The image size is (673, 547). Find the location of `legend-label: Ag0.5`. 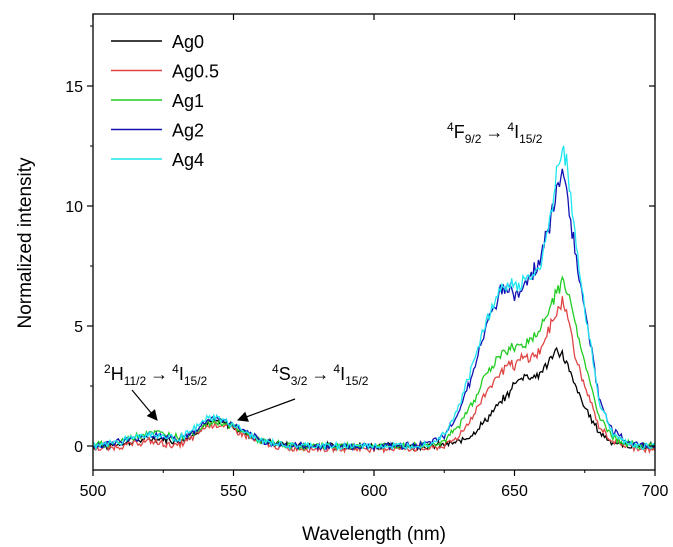

legend-label: Ag0.5 is located at coordinates (195, 72).